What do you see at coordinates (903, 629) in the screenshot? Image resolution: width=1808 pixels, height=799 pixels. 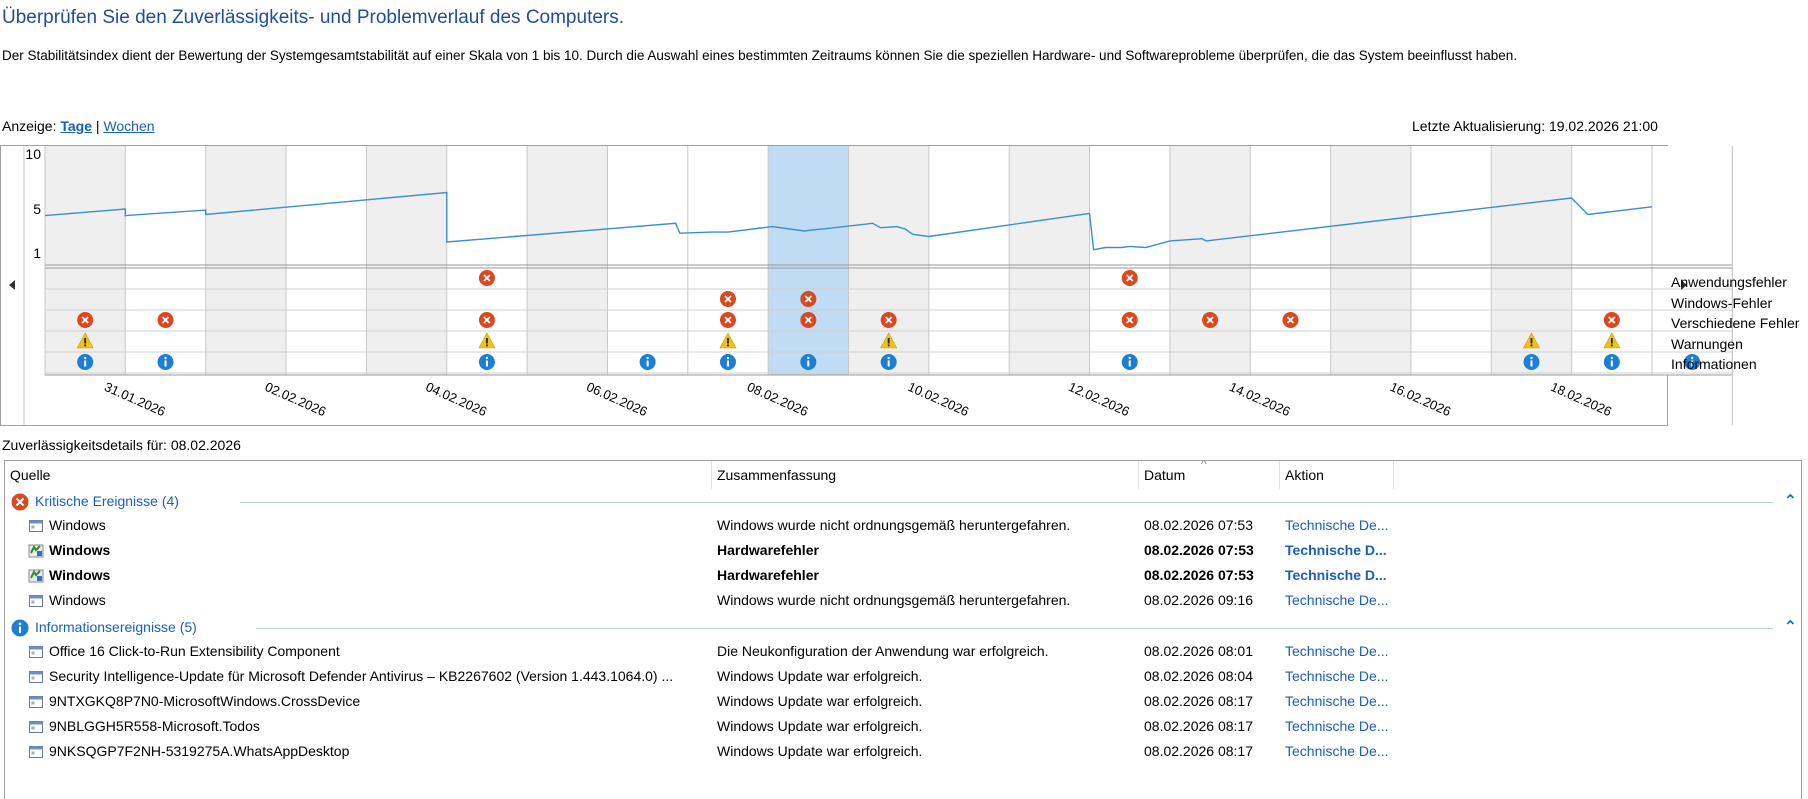 I see `group-info-events: Informationsereignisse (5) ⌃` at bounding box center [903, 629].